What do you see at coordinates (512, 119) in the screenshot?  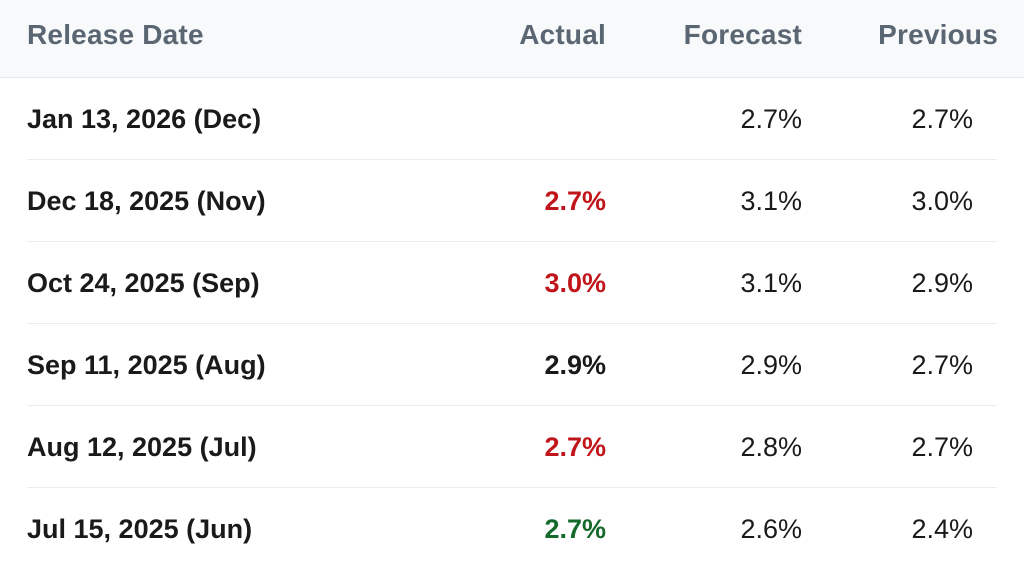 I see `table-row: Jan 13, 2026 (Dec) 2.7% 2.7%` at bounding box center [512, 119].